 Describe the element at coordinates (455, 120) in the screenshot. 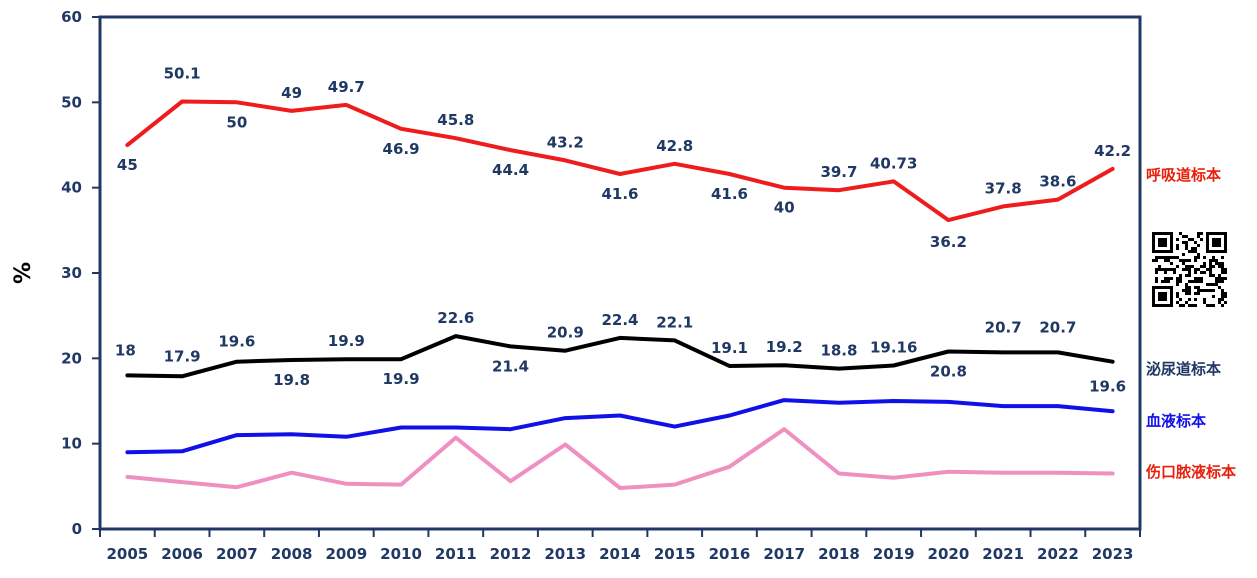

I see `data-label: 45.8` at that location.